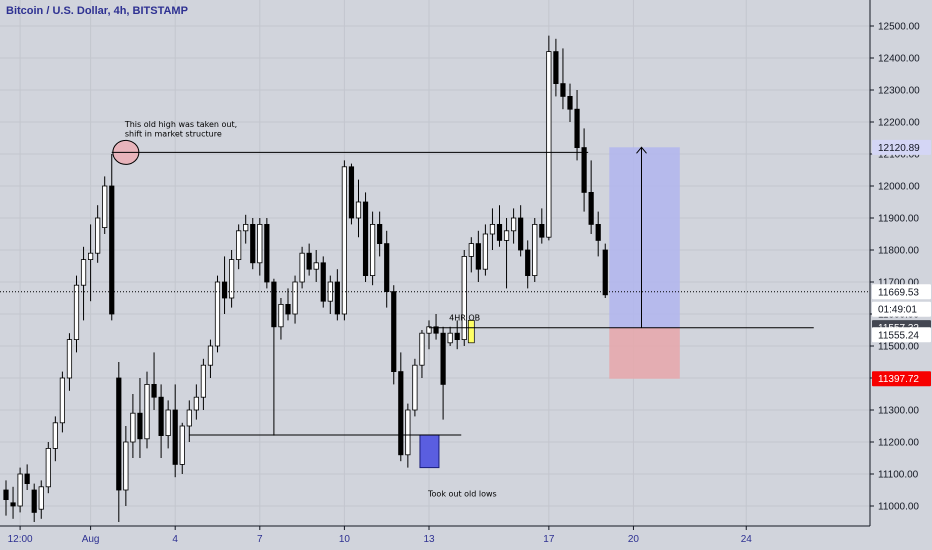 This screenshot has height=550, width=932. What do you see at coordinates (898, 347) in the screenshot?
I see `price-tick-label: 11500.00` at bounding box center [898, 347].